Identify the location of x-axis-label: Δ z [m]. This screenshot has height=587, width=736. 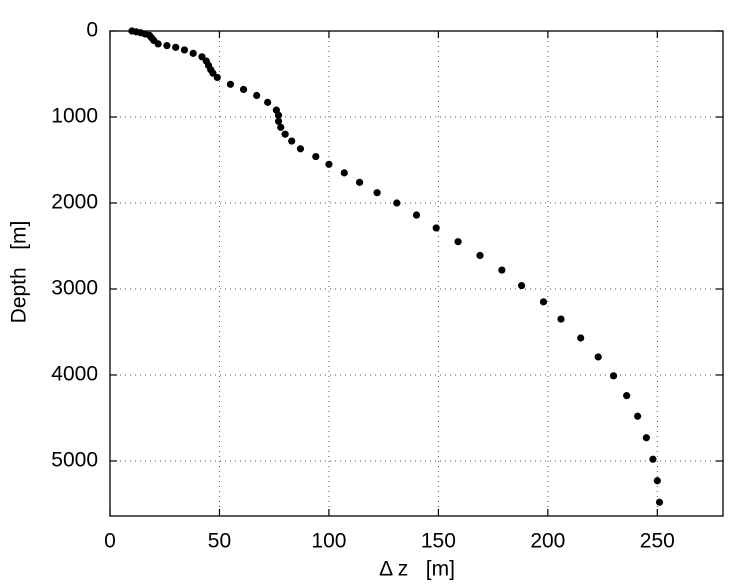
(417, 569).